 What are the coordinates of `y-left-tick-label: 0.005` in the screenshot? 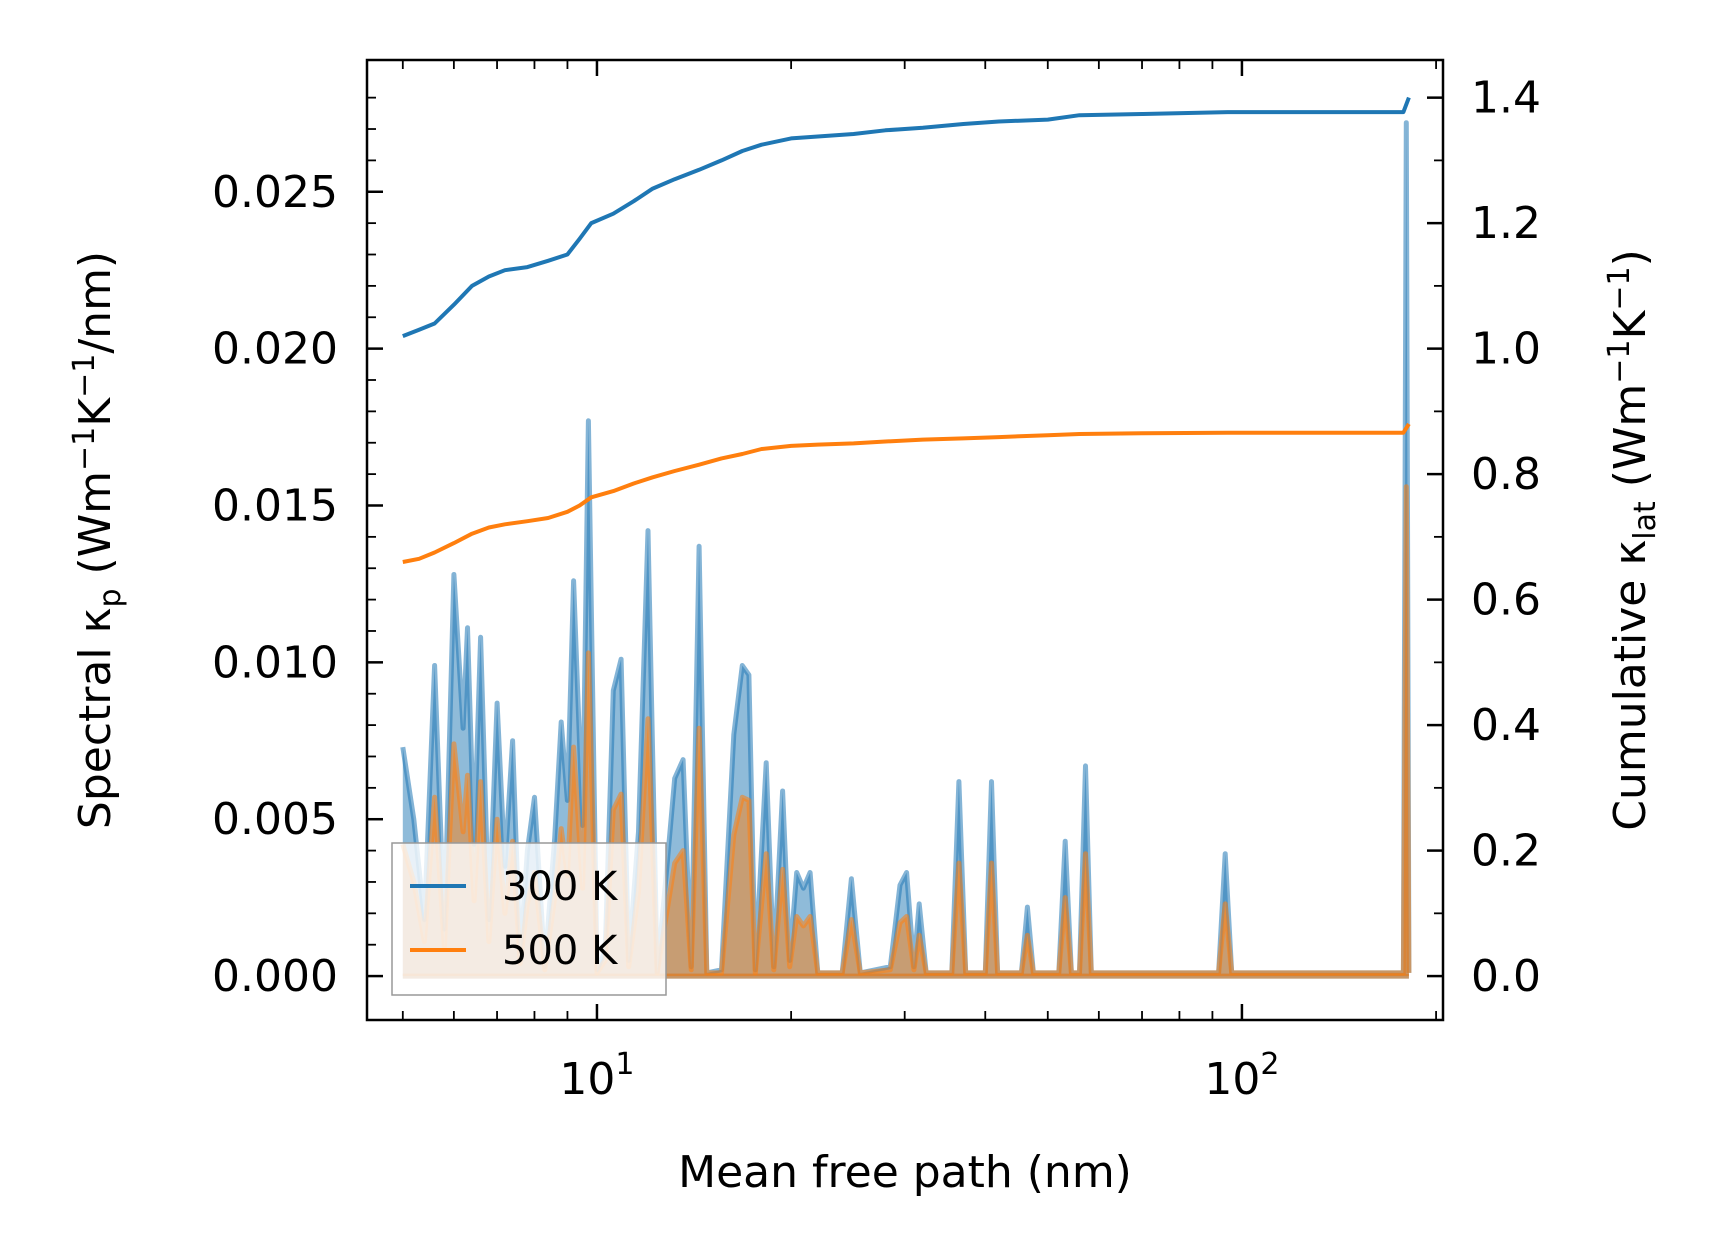 It's located at (275, 819).